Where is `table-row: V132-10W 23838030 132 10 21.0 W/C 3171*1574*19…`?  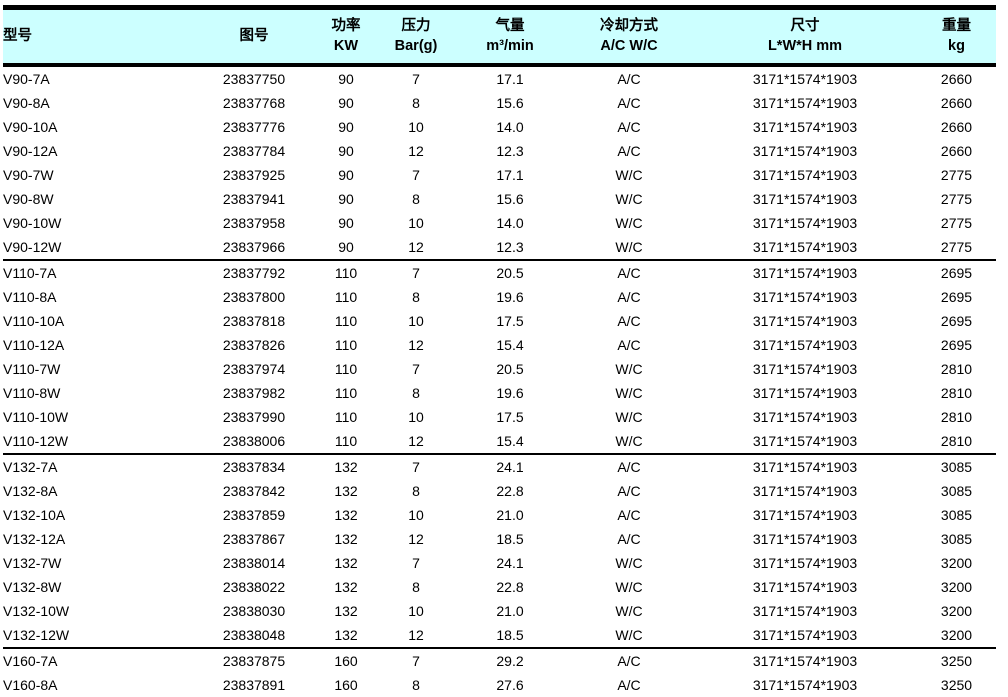 table-row: V132-10W 23838030 132 10 21.0 W/C 3171*1574*19… is located at coordinates (499, 611).